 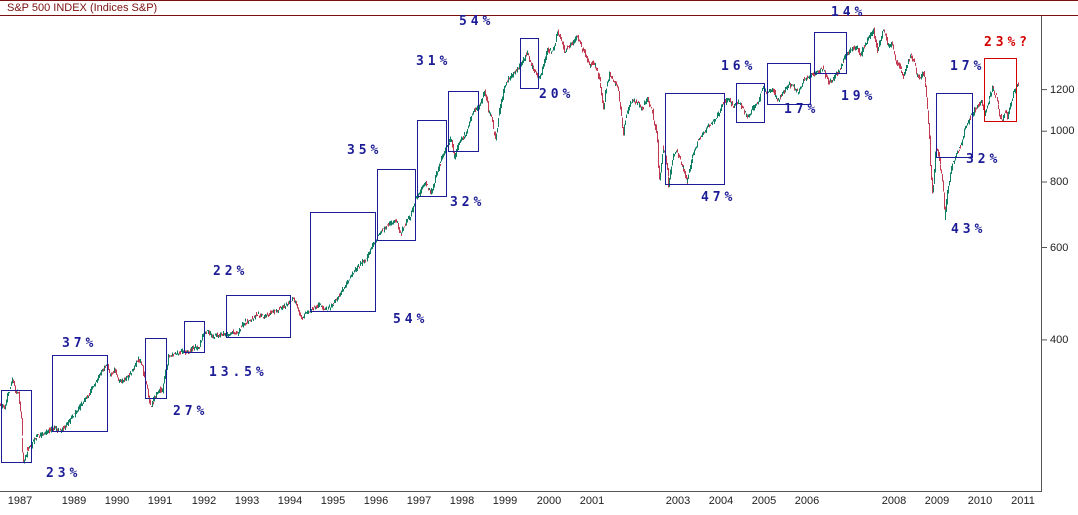 What do you see at coordinates (434, 61) in the screenshot?
I see `percent-label: 31%` at bounding box center [434, 61].